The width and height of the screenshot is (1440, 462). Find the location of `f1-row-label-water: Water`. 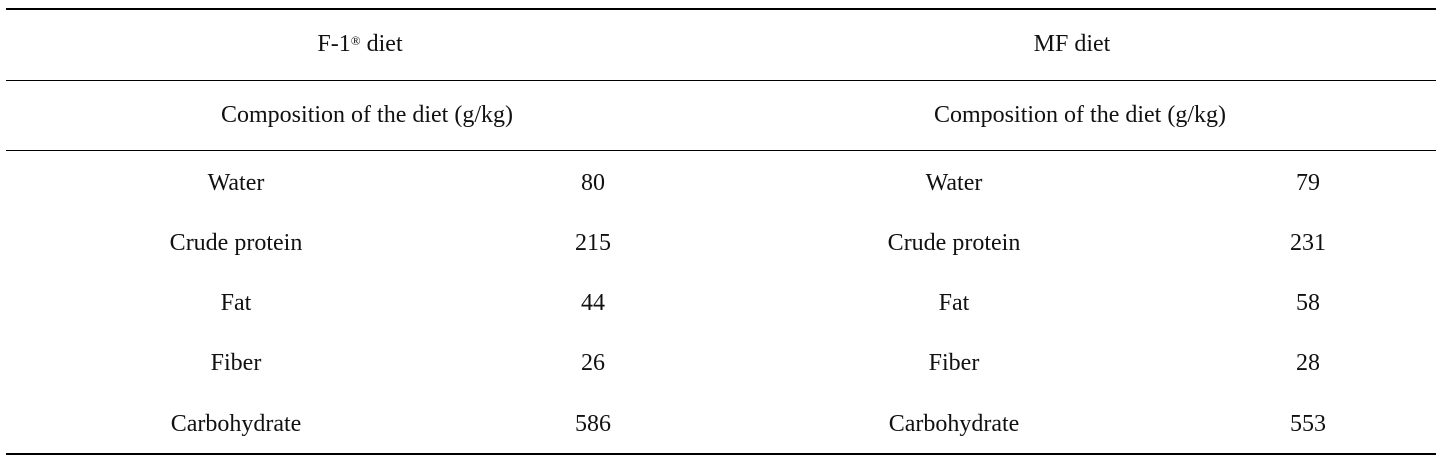

f1-row-label-water: Water is located at coordinates (236, 183).